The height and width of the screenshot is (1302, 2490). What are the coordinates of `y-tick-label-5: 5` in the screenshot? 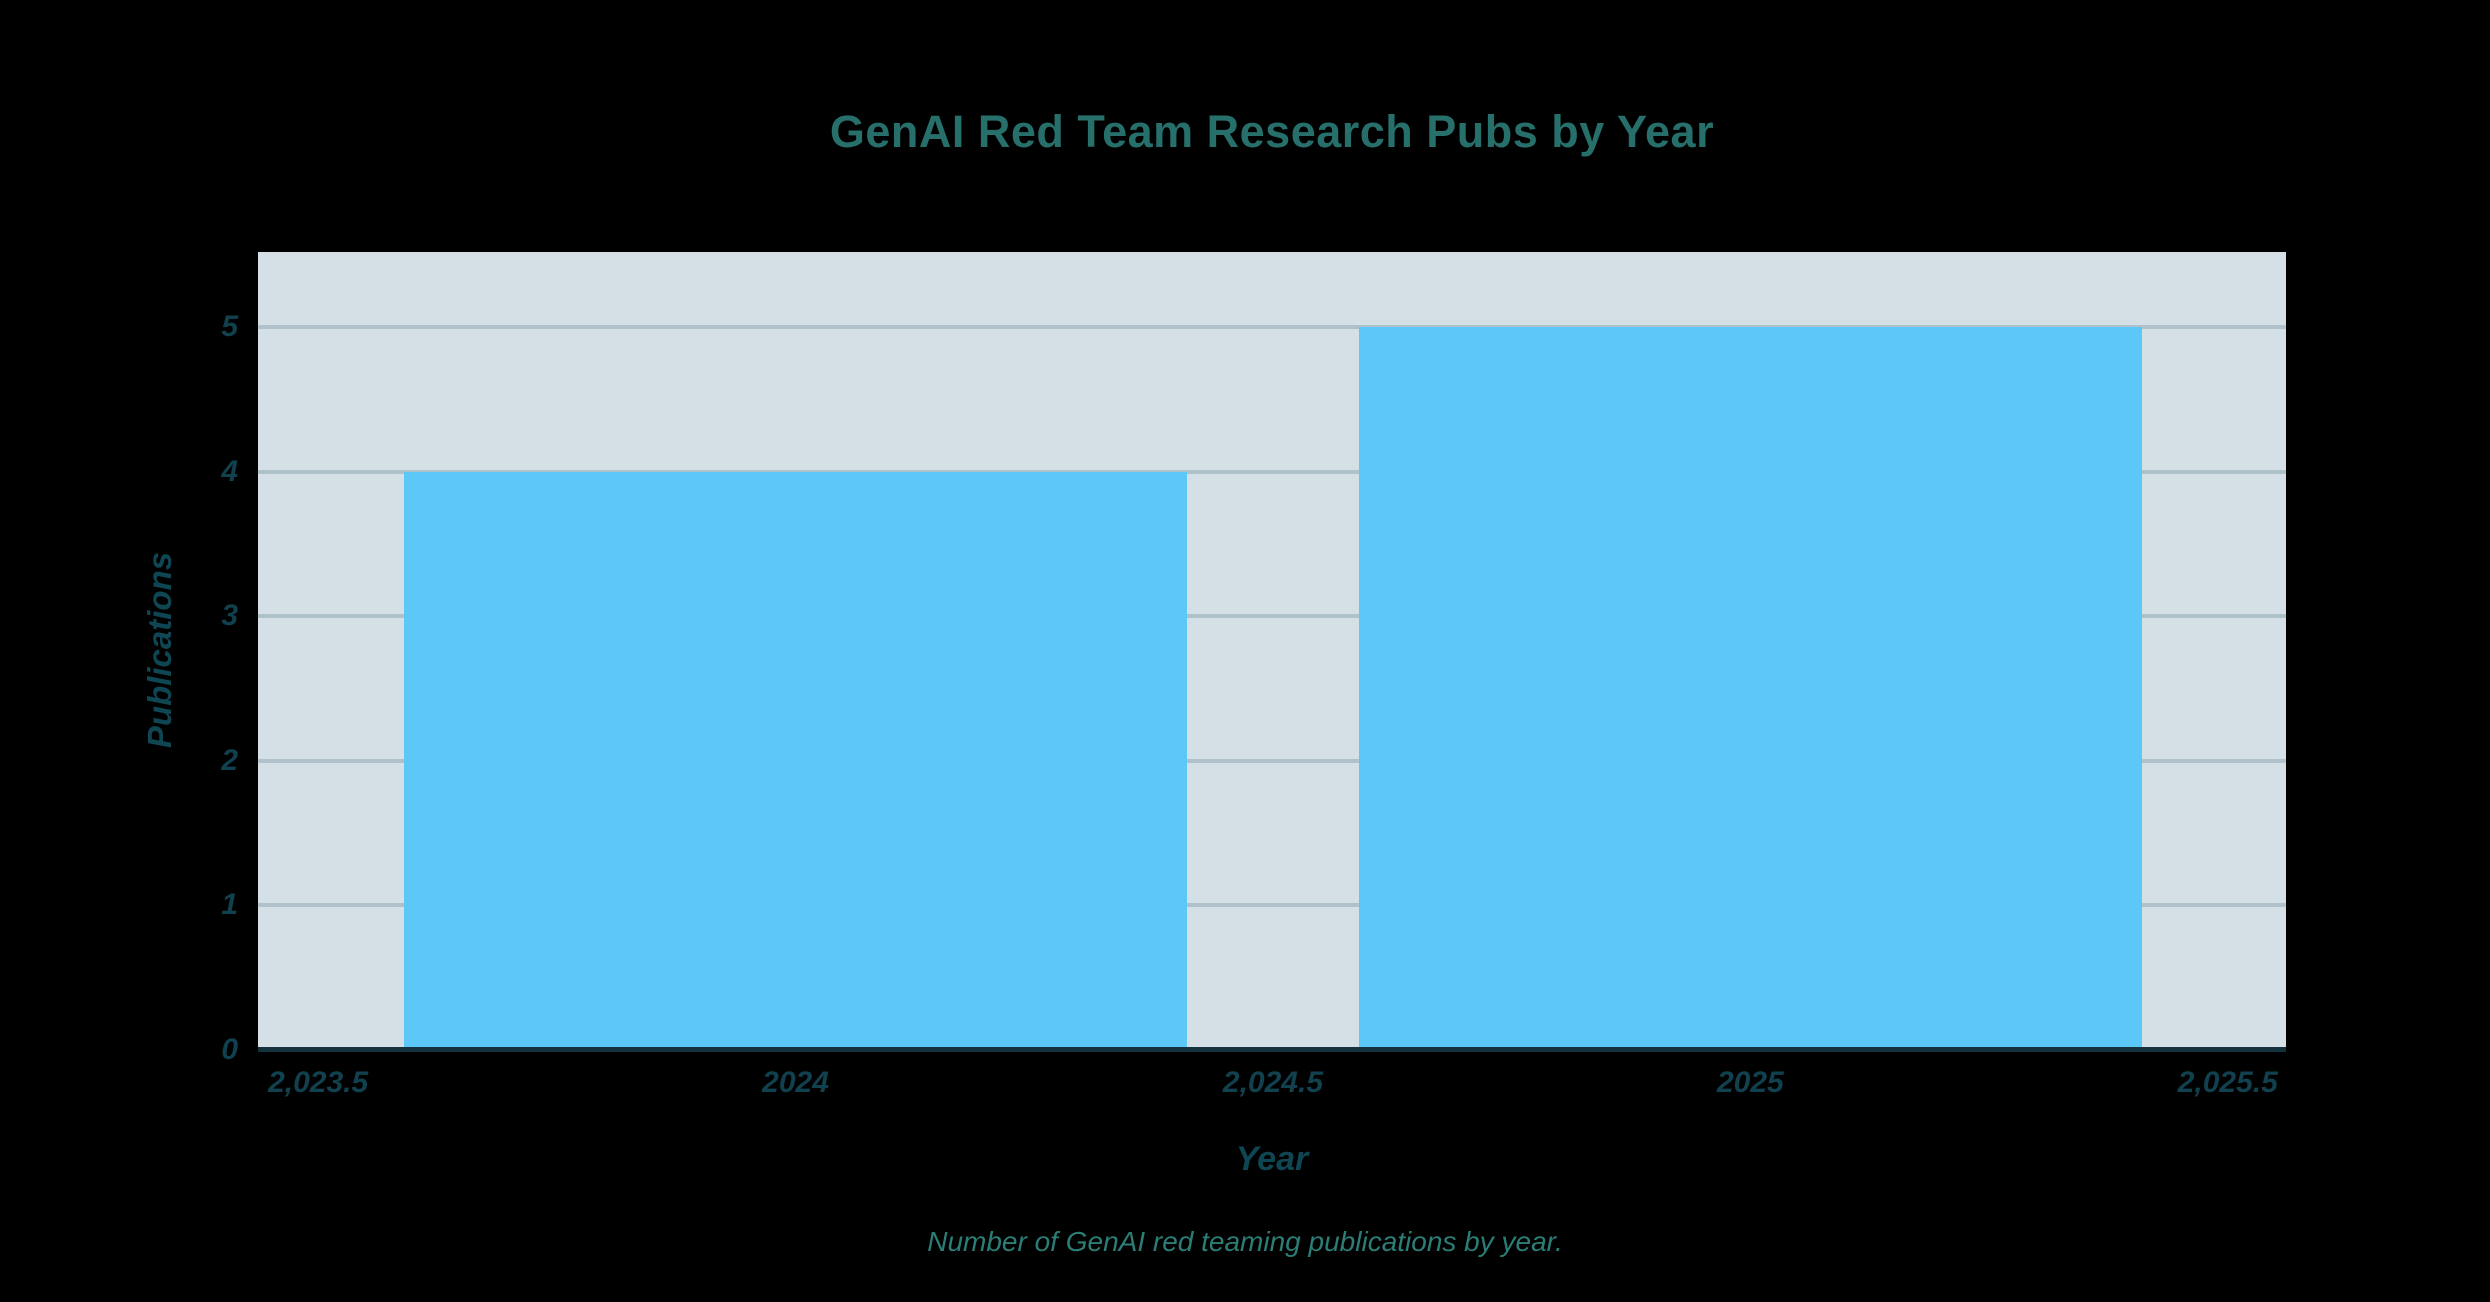 It's located at (229, 327).